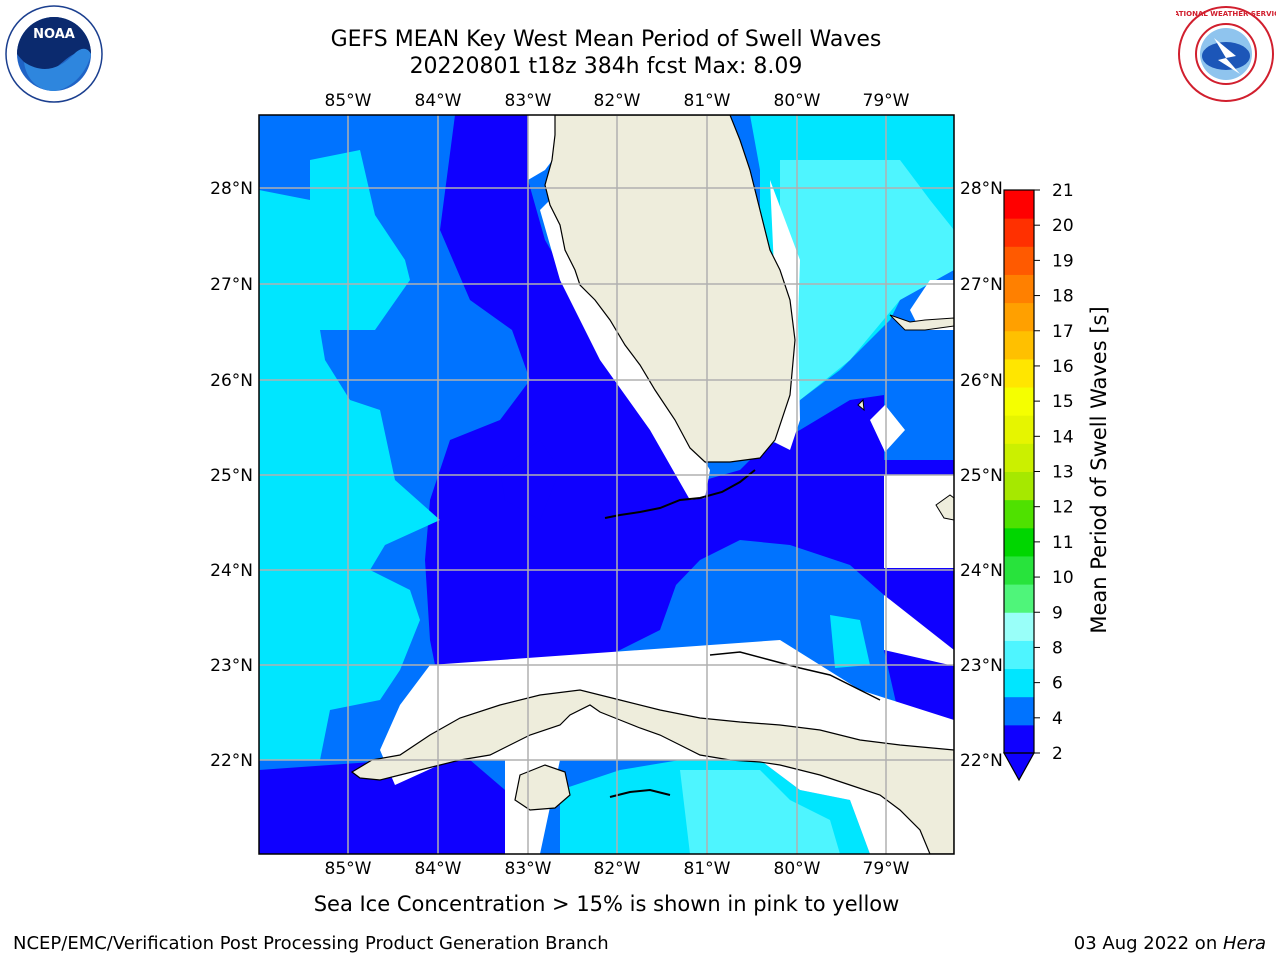 Image resolution: width=1280 pixels, height=960 pixels. Describe the element at coordinates (797, 869) in the screenshot. I see `lon-label-bottom: 80°W` at that location.